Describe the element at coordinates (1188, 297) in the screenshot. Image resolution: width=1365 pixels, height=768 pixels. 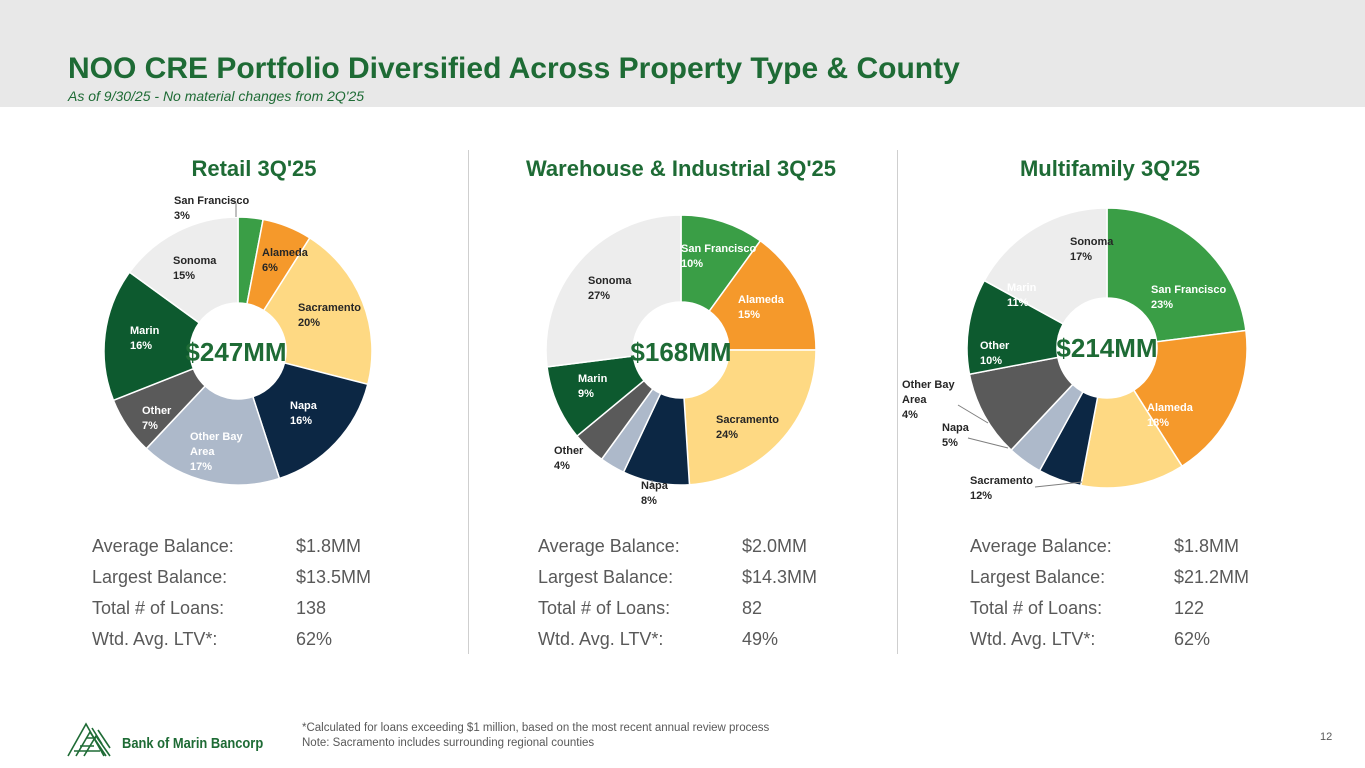
I see `slice-label-san-francisco: San Francisco 23%` at that location.